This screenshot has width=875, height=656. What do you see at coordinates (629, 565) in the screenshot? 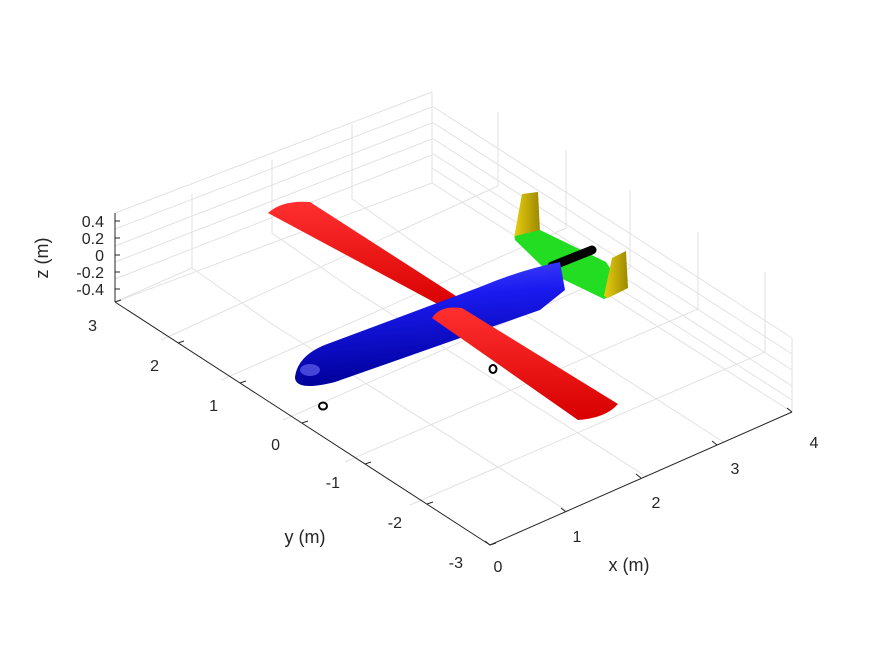
I see `x-axis-title: x (m)` at bounding box center [629, 565].